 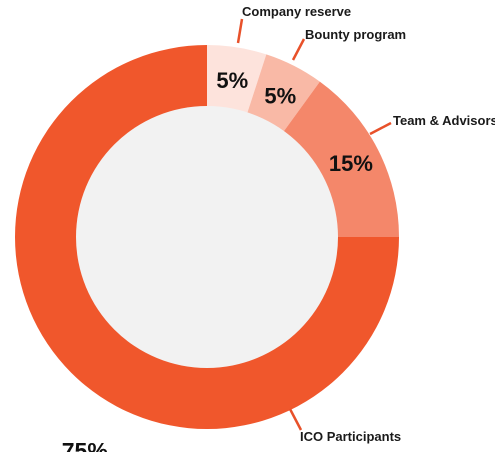 What do you see at coordinates (444, 120) in the screenshot?
I see `callout-label-team-advisors: Team & Advisors` at bounding box center [444, 120].